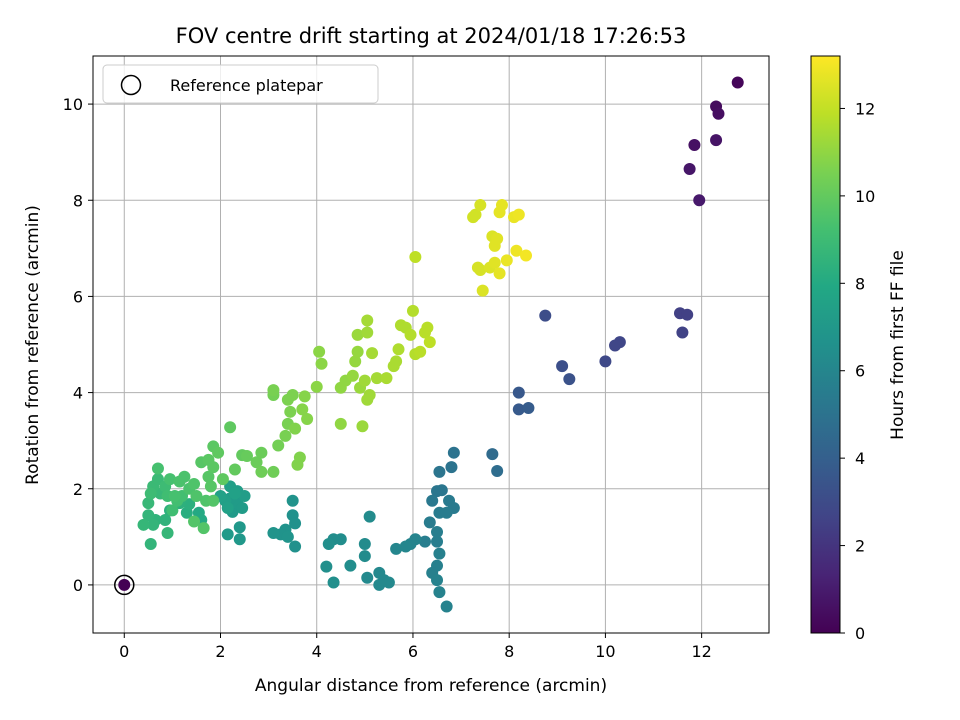 The image size is (960, 720). I want to click on x-tick-label: 8, so click(509, 651).